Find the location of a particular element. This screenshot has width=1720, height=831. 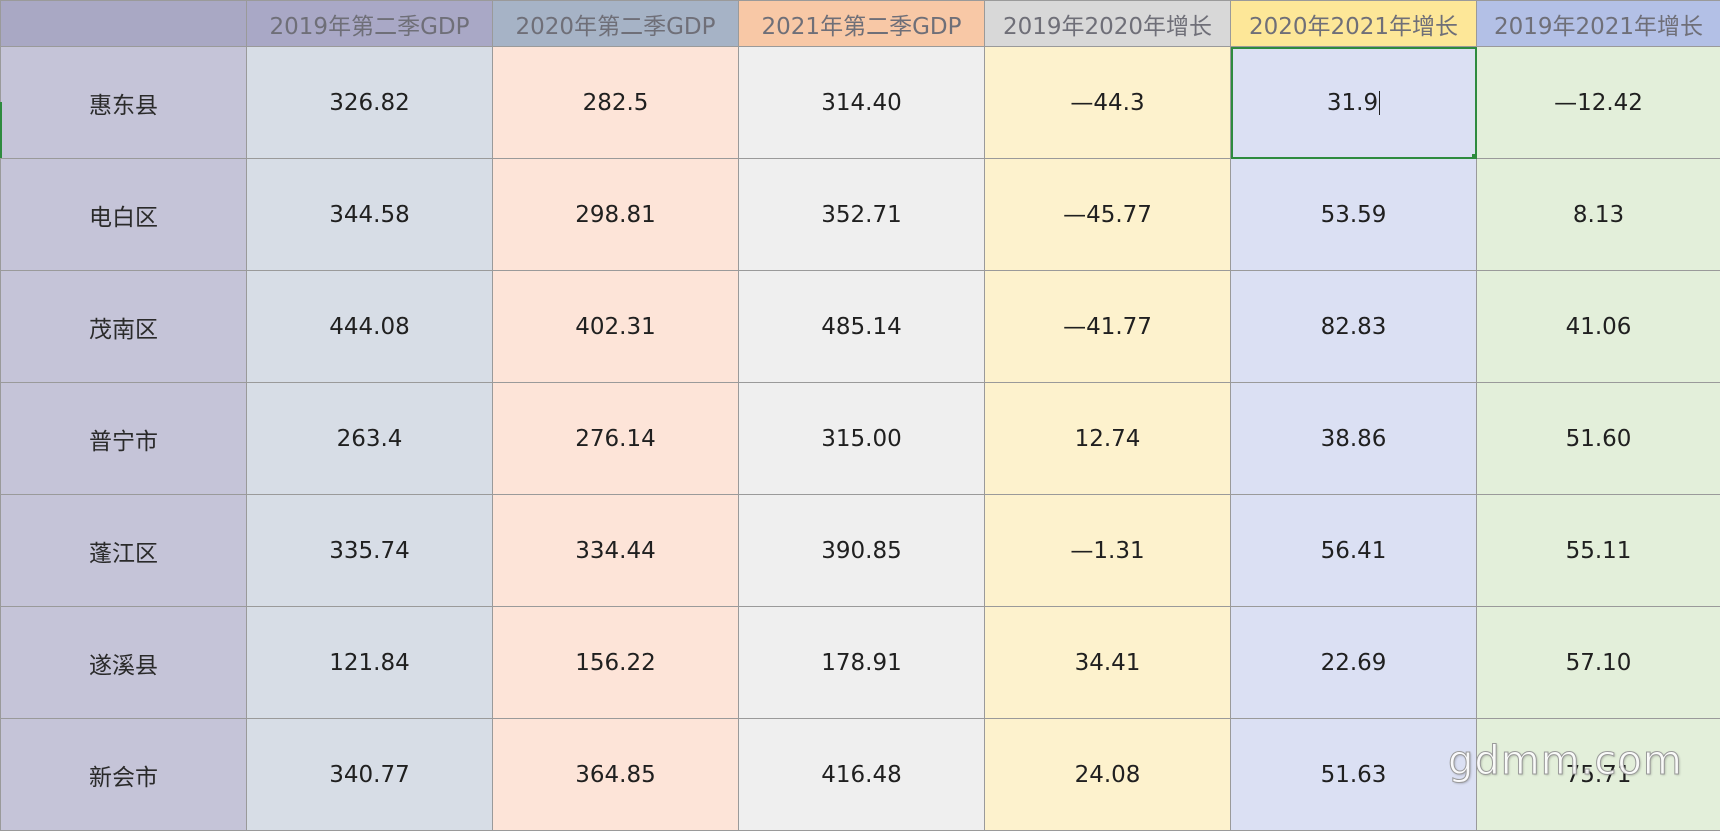

data-cell: 402.31 is located at coordinates (616, 327).